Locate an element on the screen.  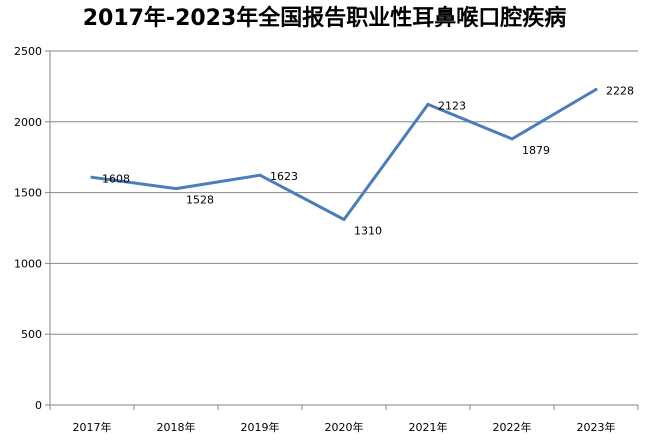
x-tick-label: 2017年 is located at coordinates (92, 427).